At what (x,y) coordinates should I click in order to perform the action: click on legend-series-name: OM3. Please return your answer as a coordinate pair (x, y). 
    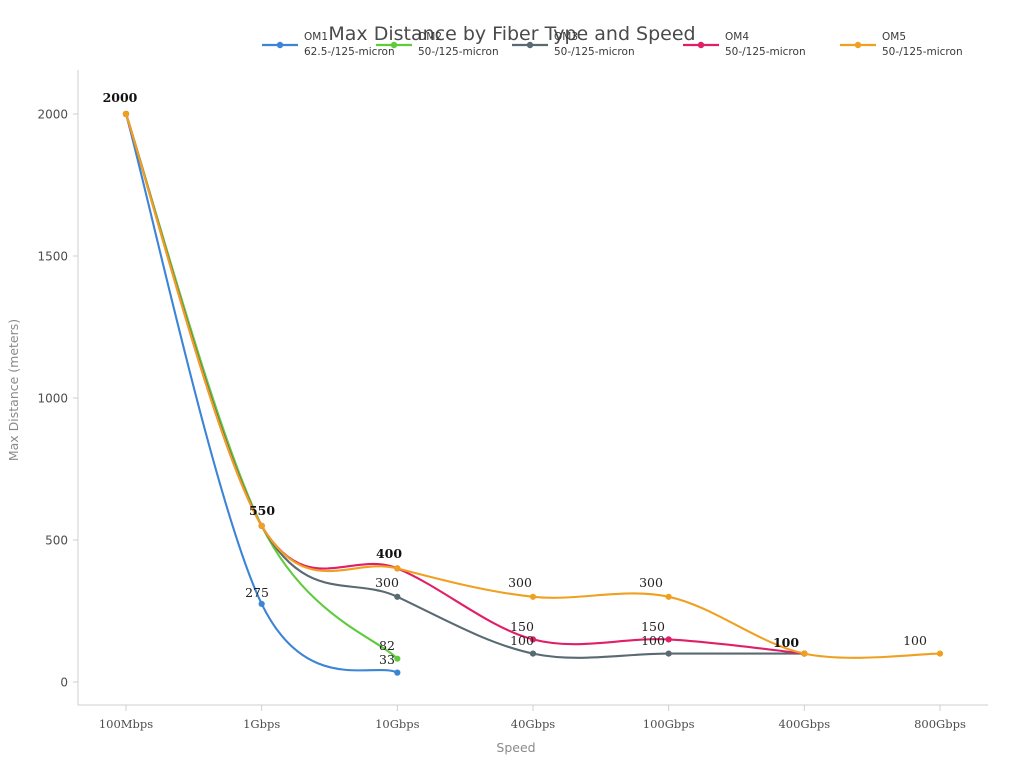
    Looking at the image, I should click on (566, 37).